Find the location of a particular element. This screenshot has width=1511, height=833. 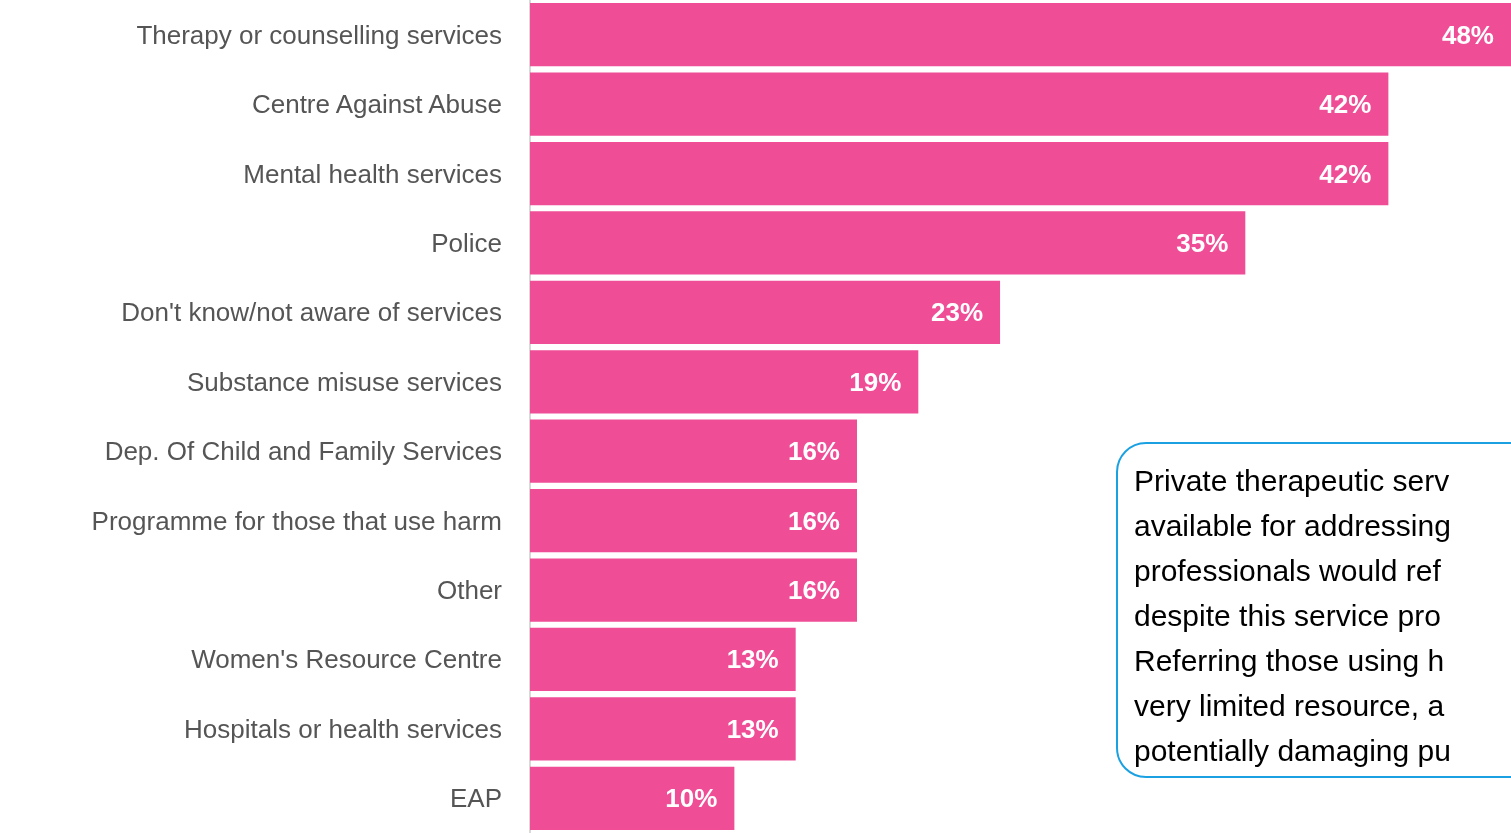

annotation: Private therapeutic serv available for addressing professionals would ref despite this service pro Referring those using h very limited resource, a potentially damaging pu is located at coordinates (1292, 616).